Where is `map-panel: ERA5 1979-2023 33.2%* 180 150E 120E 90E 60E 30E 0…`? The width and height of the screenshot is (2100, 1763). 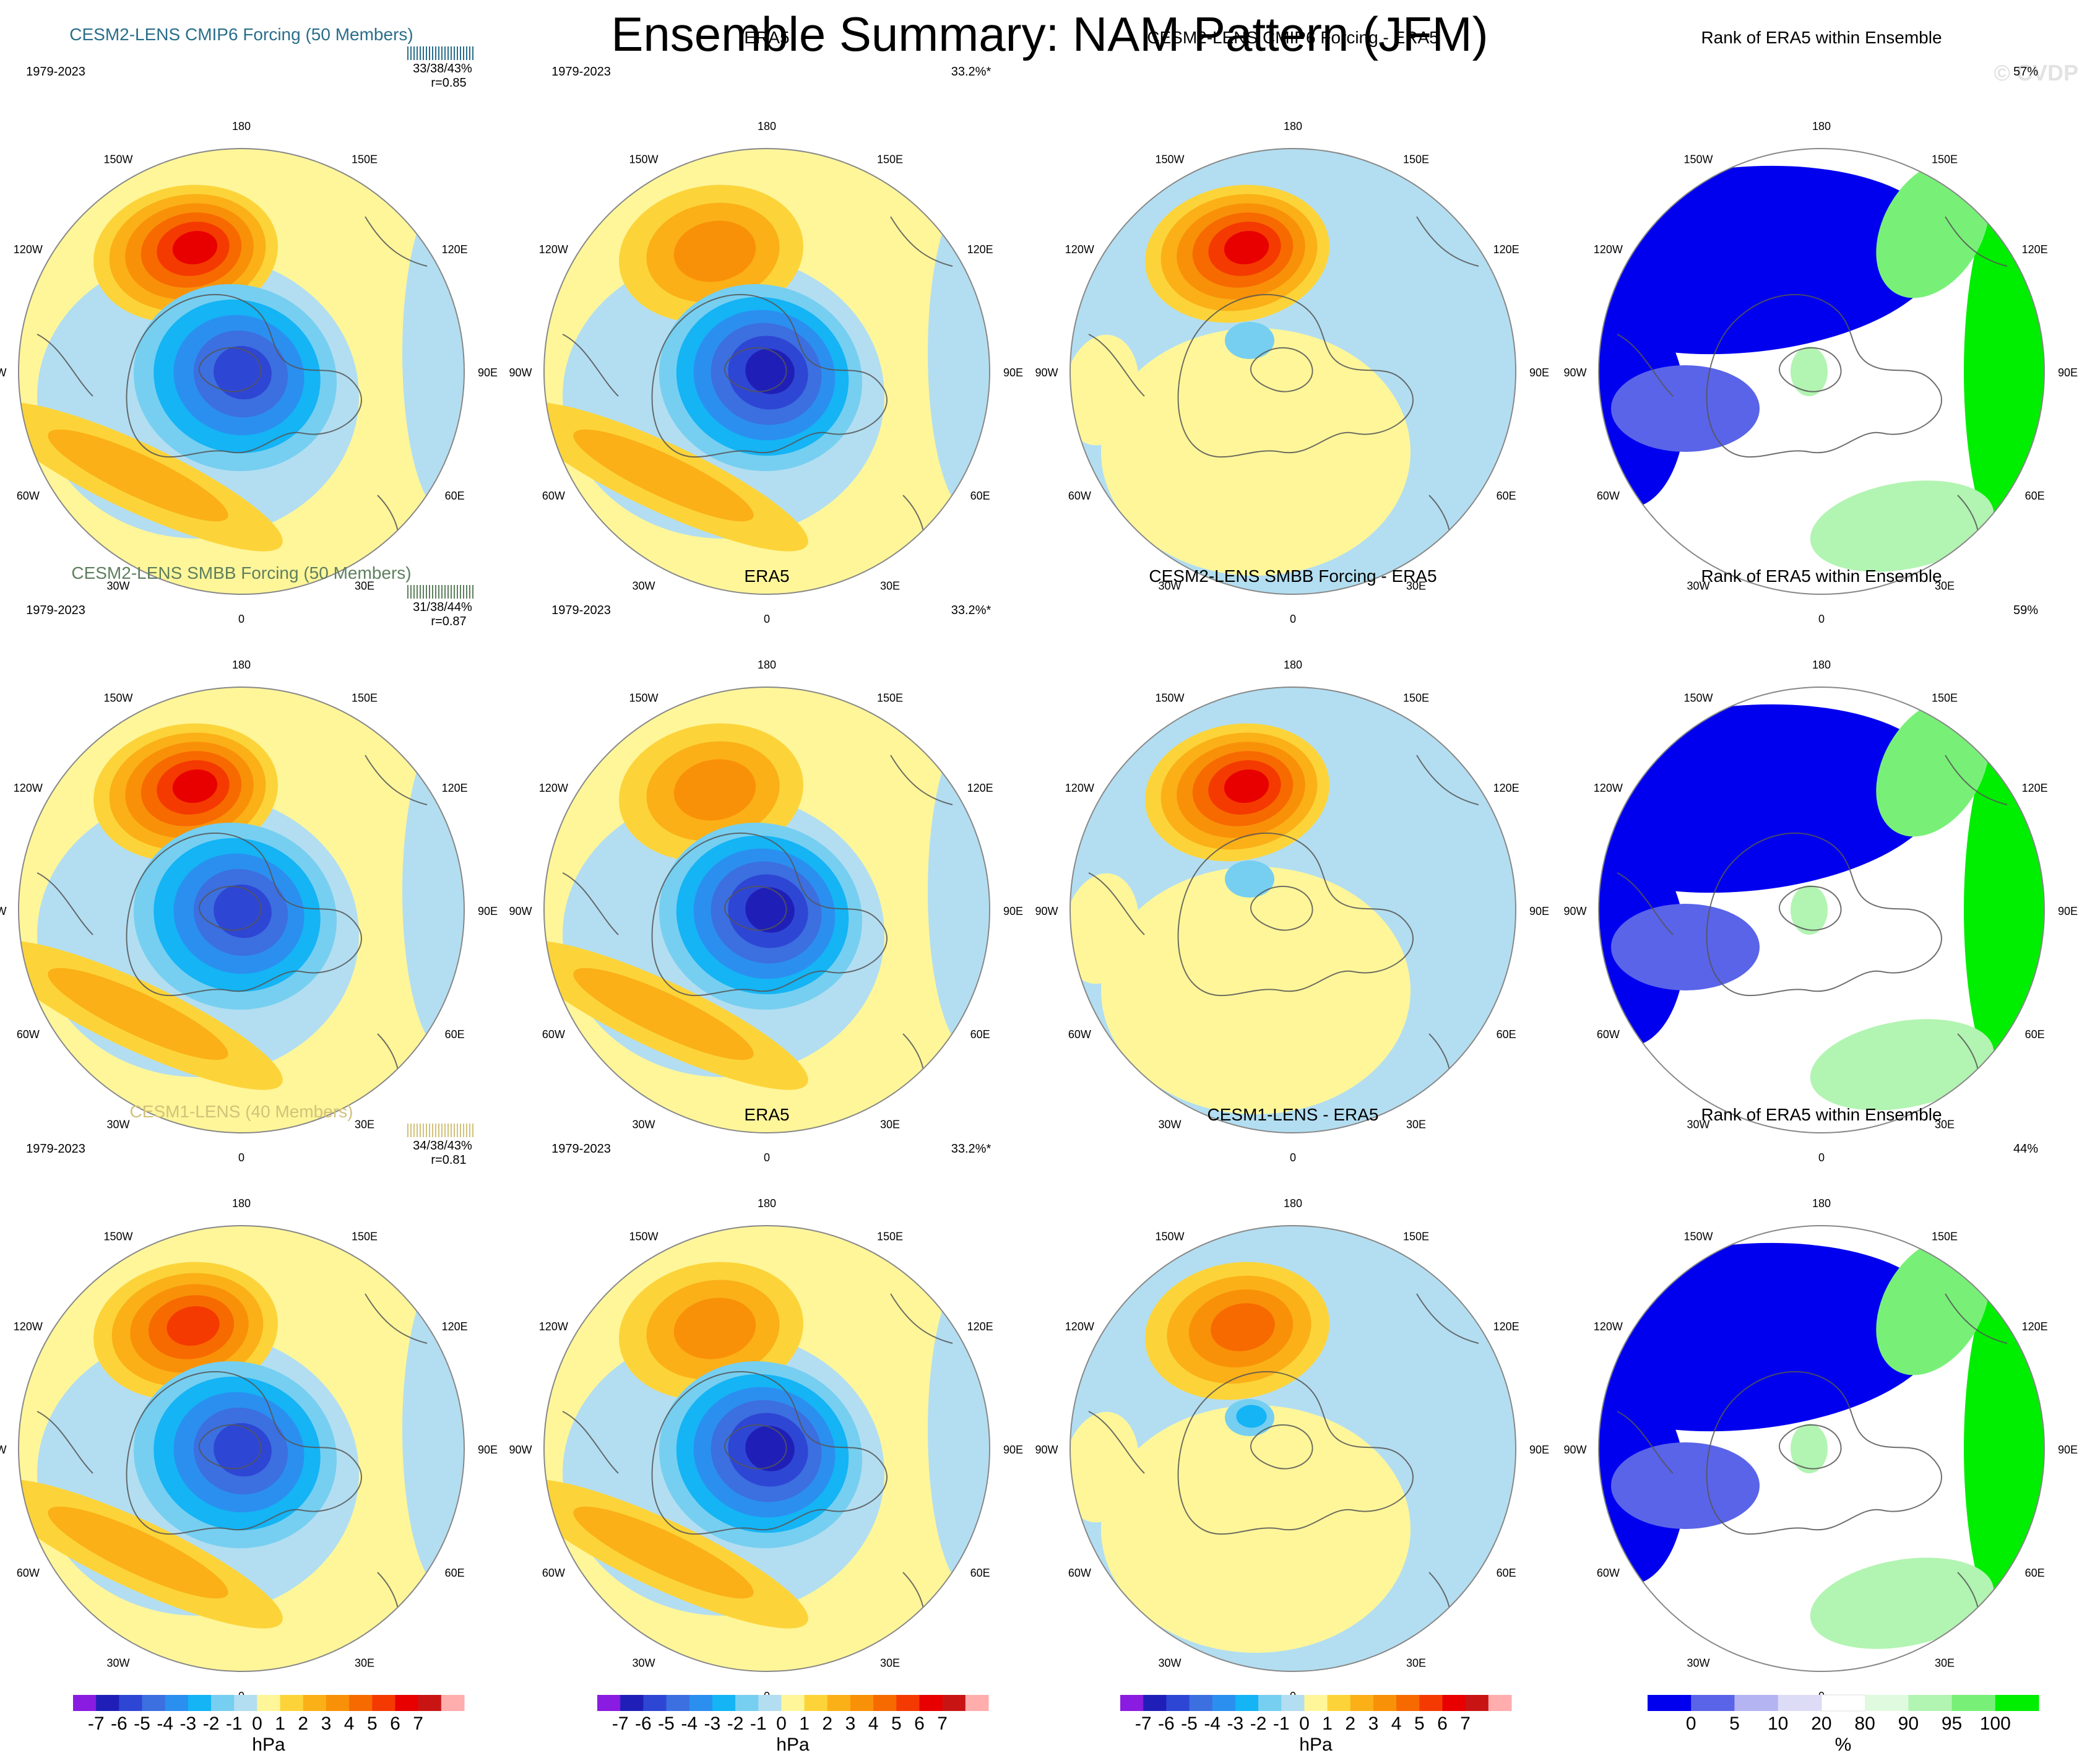
map-panel: ERA5 1979-2023 33.2%* 180 150E 120E 90E 60E 30E 0… is located at coordinates (766, 326).